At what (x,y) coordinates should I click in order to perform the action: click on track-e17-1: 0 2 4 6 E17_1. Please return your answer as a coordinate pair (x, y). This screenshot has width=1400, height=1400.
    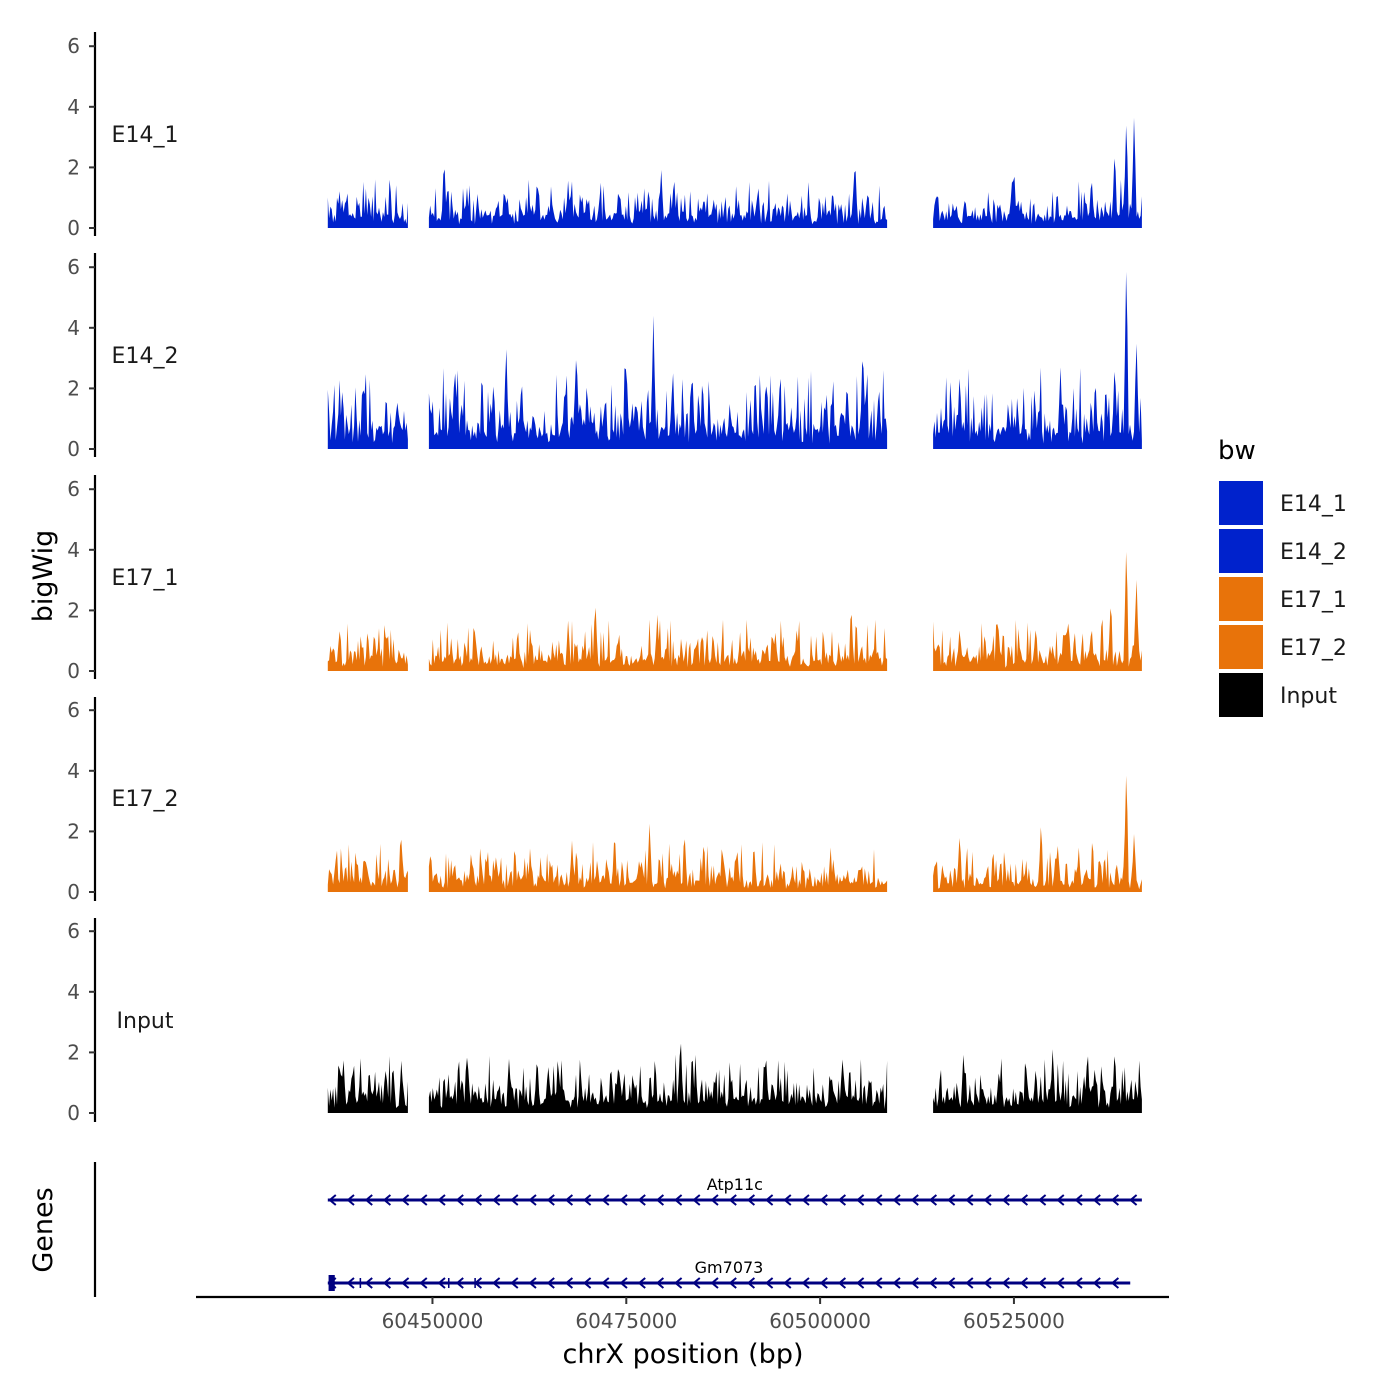
    Looking at the image, I should click on (604, 579).